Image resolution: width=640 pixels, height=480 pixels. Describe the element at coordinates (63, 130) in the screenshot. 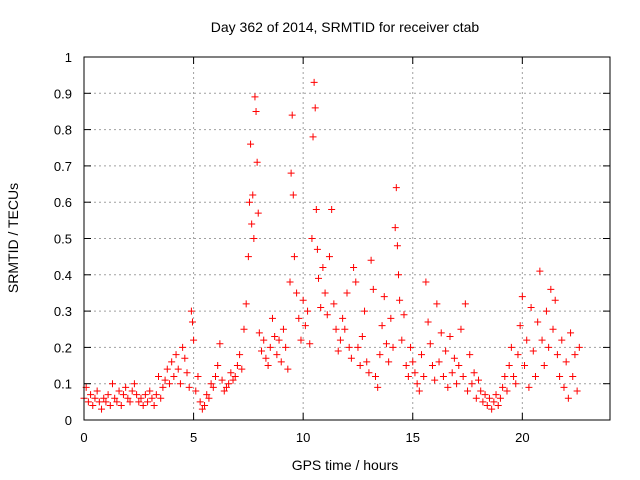

I see `y-tick-label: 0.8` at that location.